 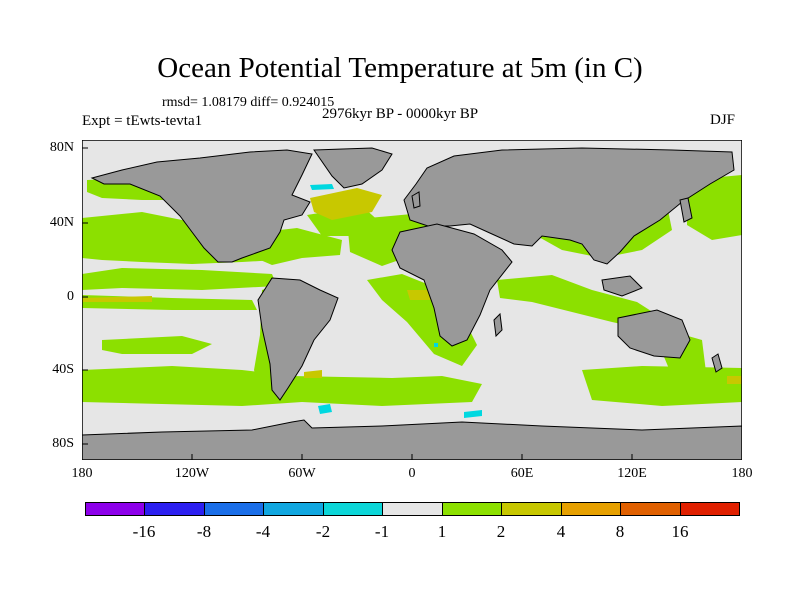 I want to click on landmass-japan, so click(x=686, y=210).